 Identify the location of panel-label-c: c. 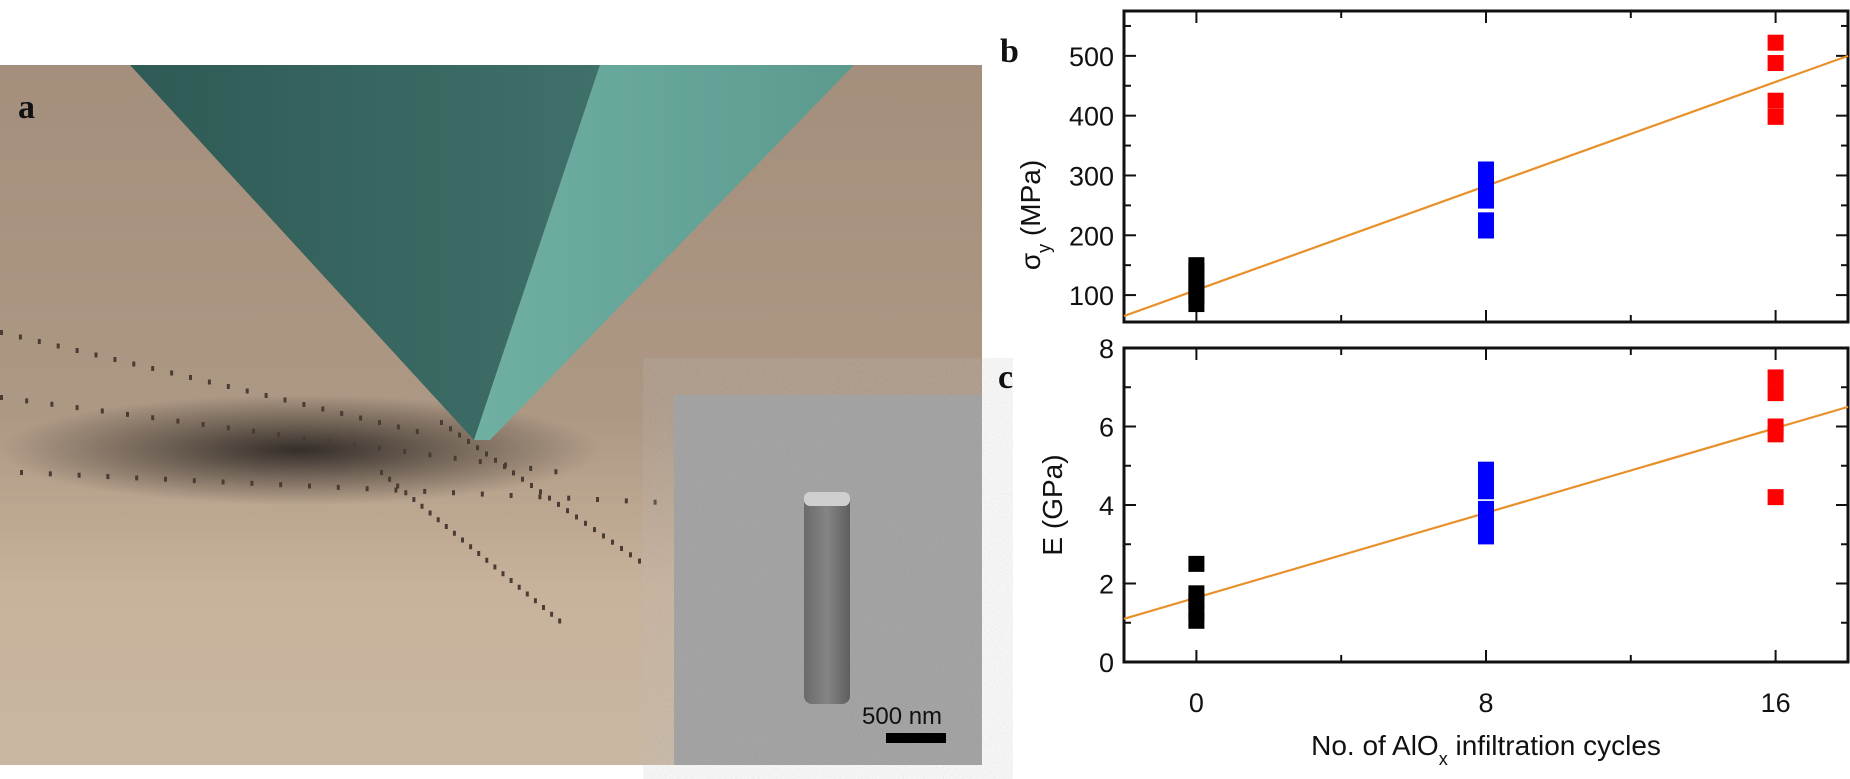
(1005, 377).